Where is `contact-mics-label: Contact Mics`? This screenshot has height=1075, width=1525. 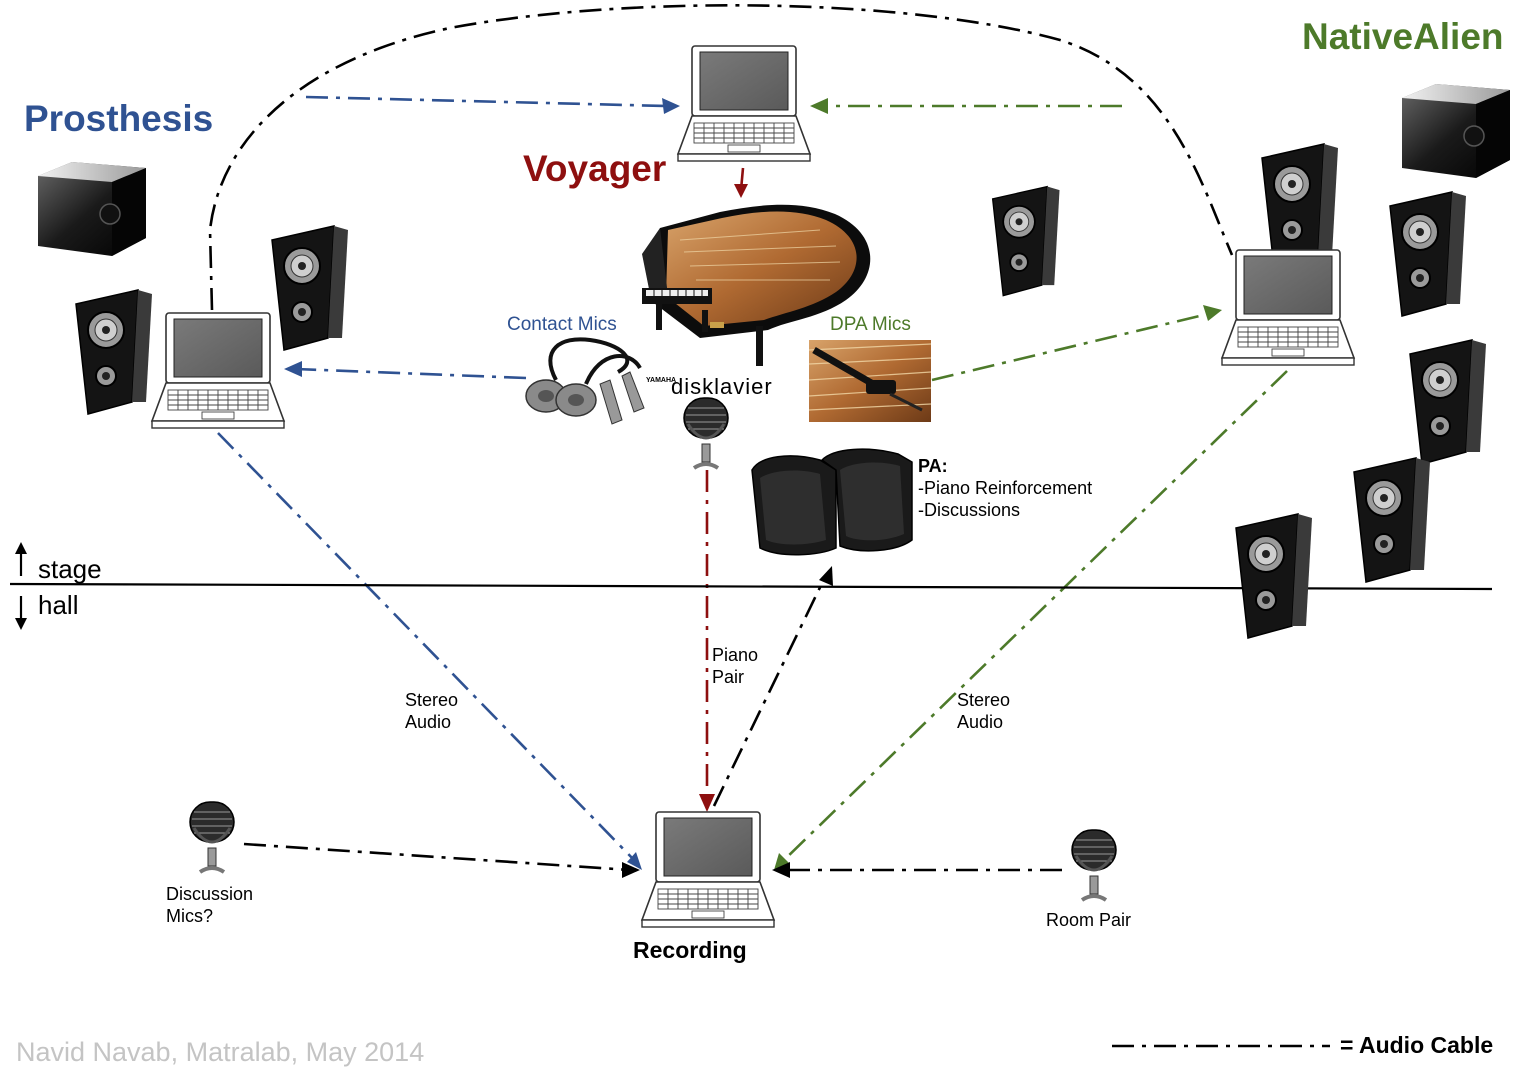 contact-mics-label: Contact Mics is located at coordinates (562, 324).